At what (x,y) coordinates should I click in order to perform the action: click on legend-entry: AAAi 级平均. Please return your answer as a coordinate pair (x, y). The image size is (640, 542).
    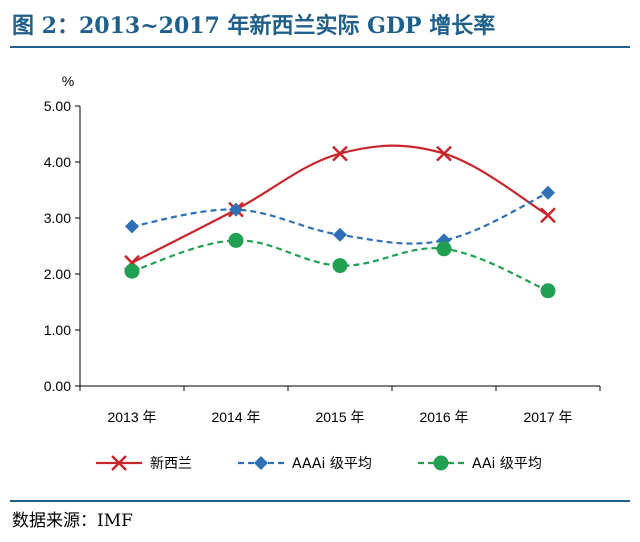
    Looking at the image, I should click on (305, 464).